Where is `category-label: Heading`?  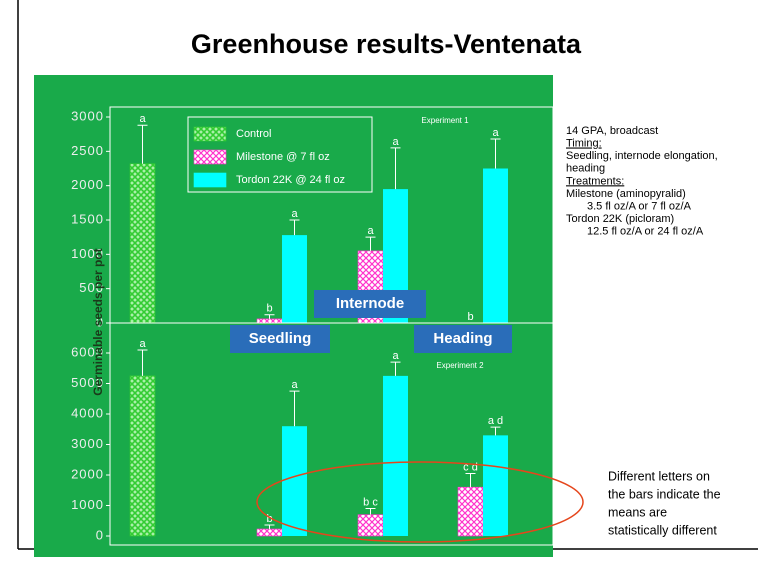
category-label: Heading is located at coordinates (462, 338).